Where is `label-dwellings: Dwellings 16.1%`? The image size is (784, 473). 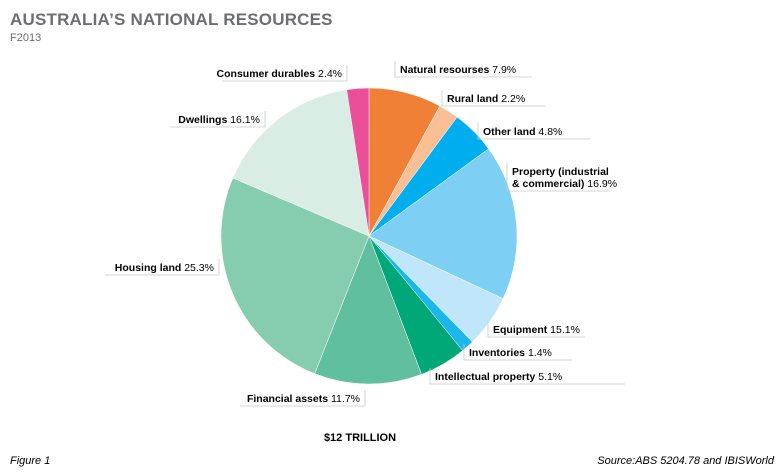 label-dwellings: Dwellings 16.1% is located at coordinates (219, 120).